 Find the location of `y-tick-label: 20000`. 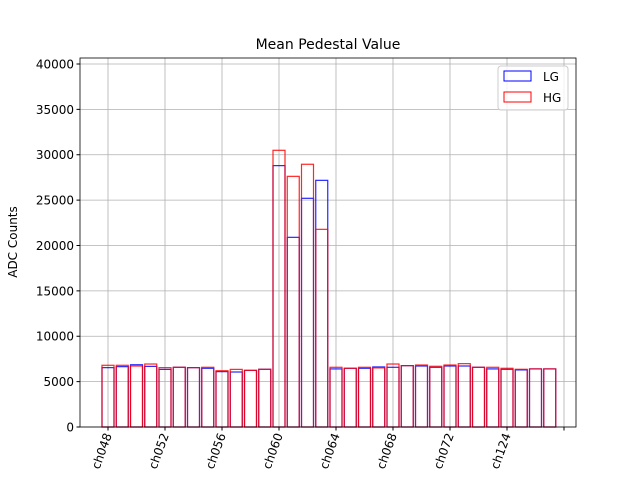

y-tick-label: 20000 is located at coordinates (55, 246).